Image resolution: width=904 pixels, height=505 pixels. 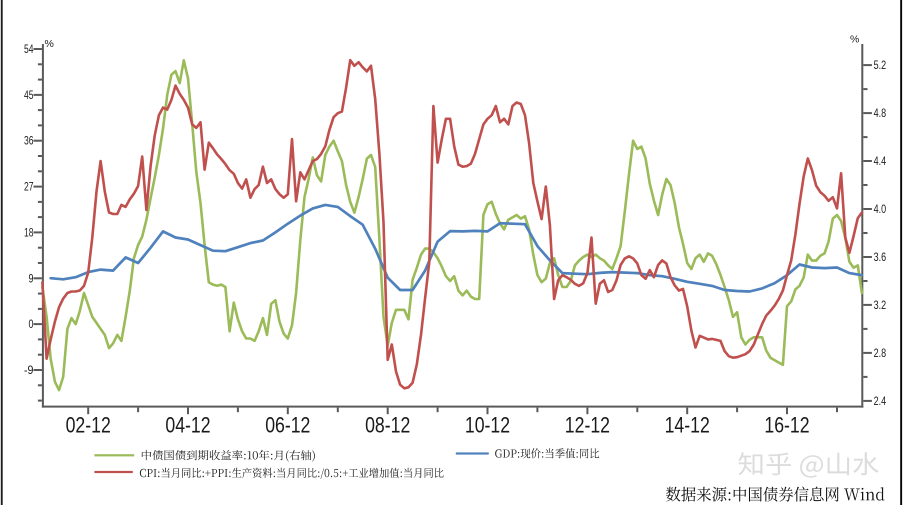 I want to click on svg-text: 4.8, so click(x=880, y=114).